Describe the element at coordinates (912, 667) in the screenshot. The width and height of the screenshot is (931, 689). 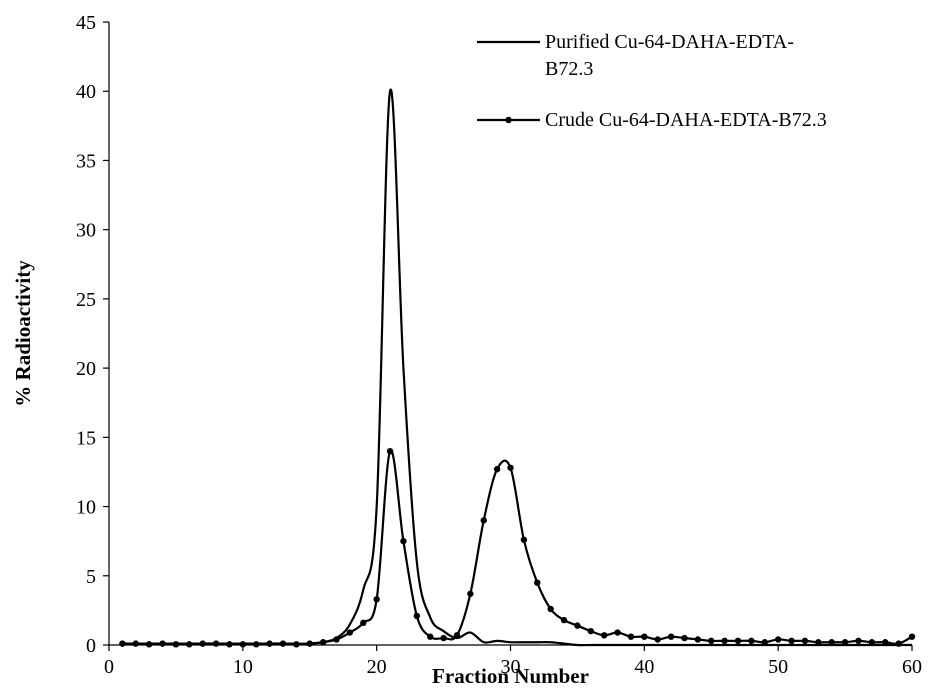
I see `x-tick-label: 60` at that location.